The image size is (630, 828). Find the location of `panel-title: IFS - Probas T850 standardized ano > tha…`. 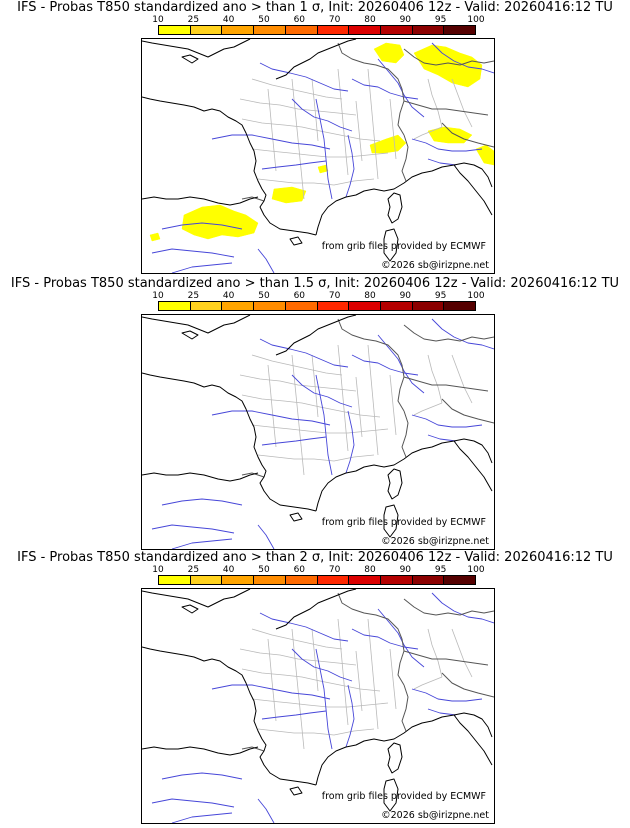

panel-title: IFS - Probas T850 standardized ano > tha… is located at coordinates (315, 557).